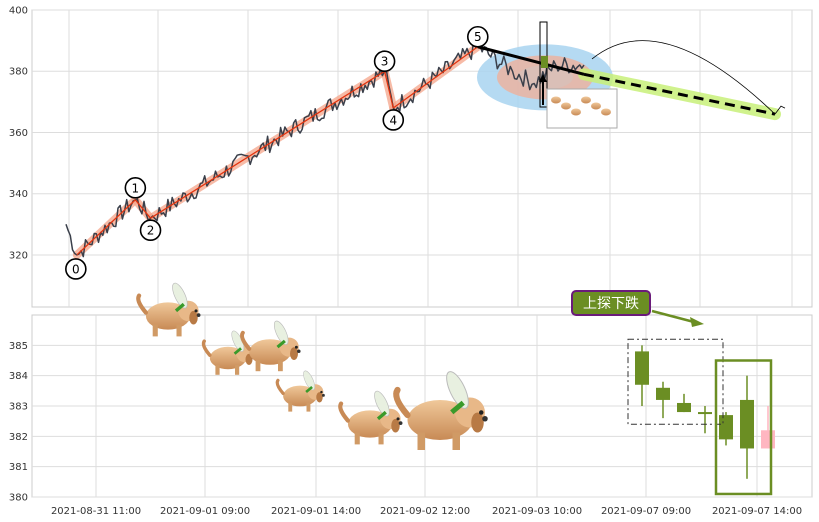  What do you see at coordinates (18, 422) in the screenshot?
I see `bottom-y-ticks: 380 381 382 383 384 385` at bounding box center [18, 422].